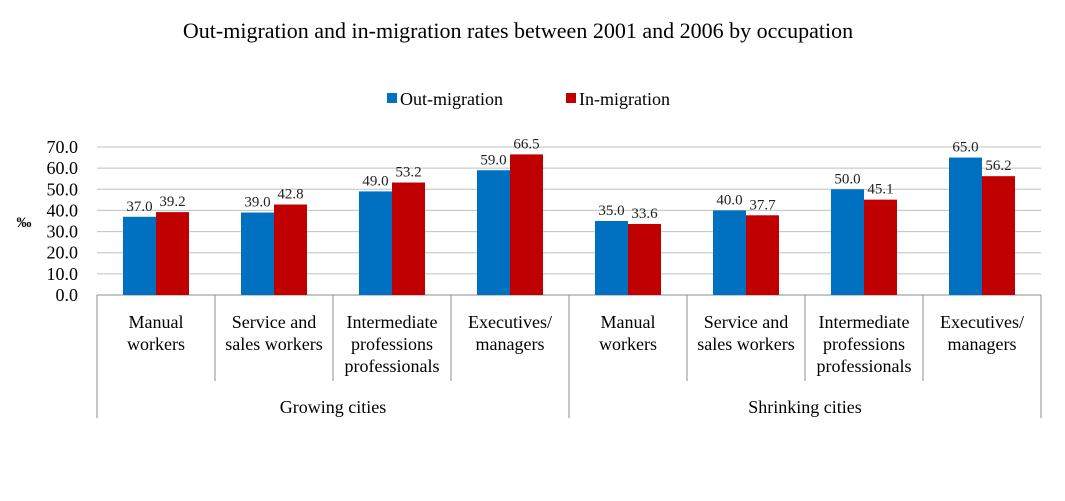 Image resolution: width=1065 pixels, height=501 pixels. What do you see at coordinates (847, 179) in the screenshot?
I see `data-label: 50.0` at bounding box center [847, 179].